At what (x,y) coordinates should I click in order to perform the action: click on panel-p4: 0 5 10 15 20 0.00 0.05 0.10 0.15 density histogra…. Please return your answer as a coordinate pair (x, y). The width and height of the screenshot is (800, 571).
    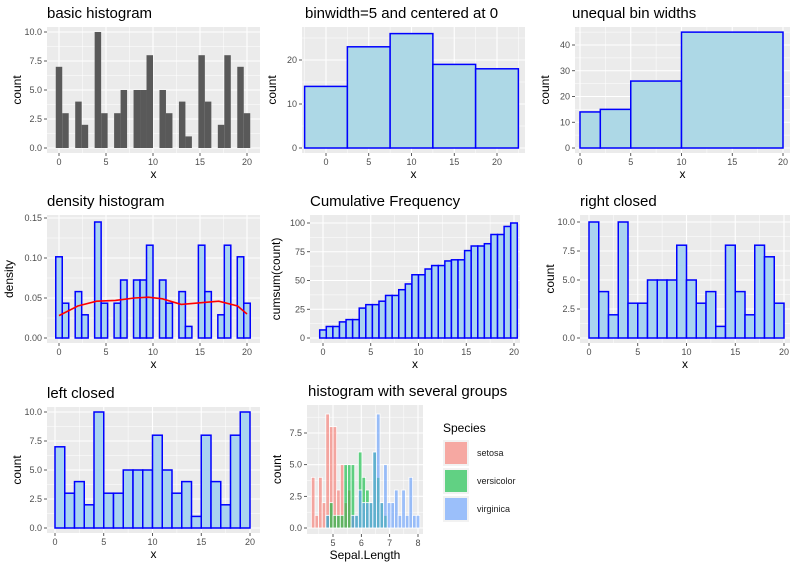
    Looking at the image, I should click on (131, 282).